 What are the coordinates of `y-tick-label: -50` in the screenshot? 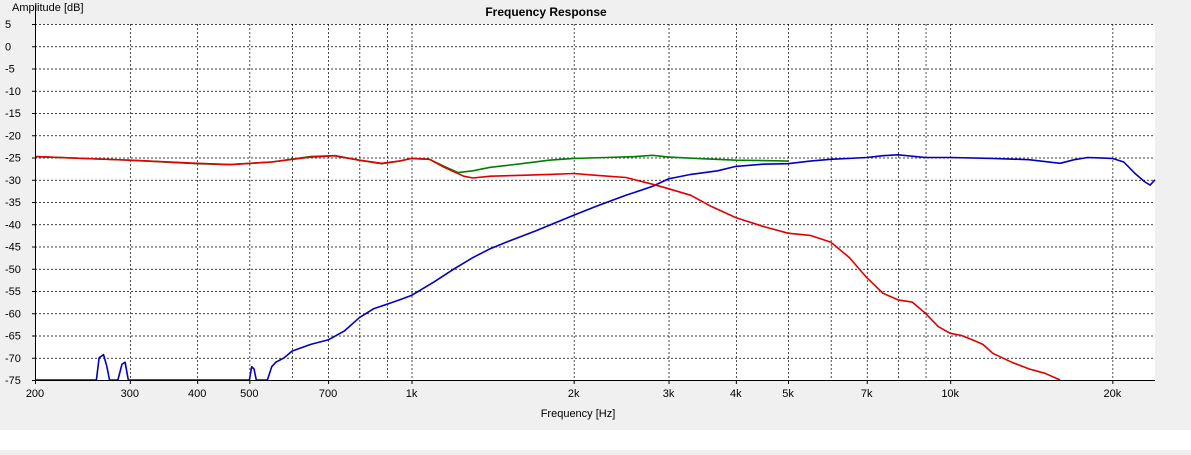 It's located at (13, 270).